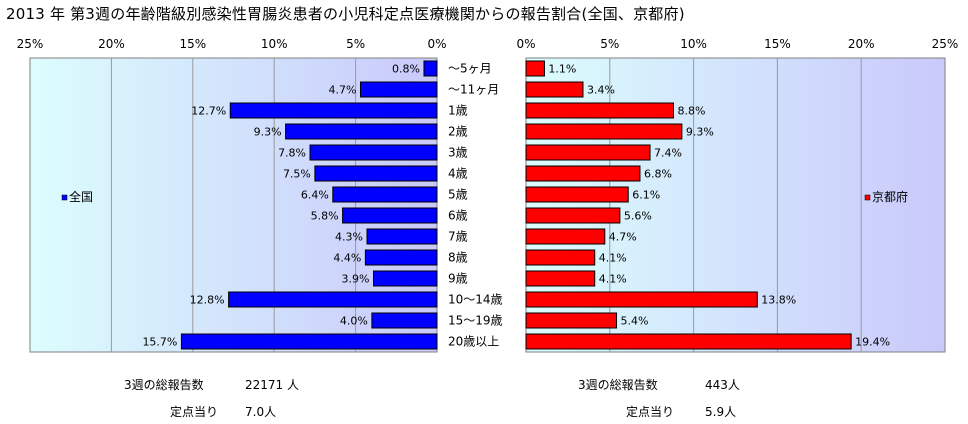 This screenshot has width=968, height=424. Describe the element at coordinates (658, 174) in the screenshot. I see `kyoto-data-label: 6.8%` at that location.